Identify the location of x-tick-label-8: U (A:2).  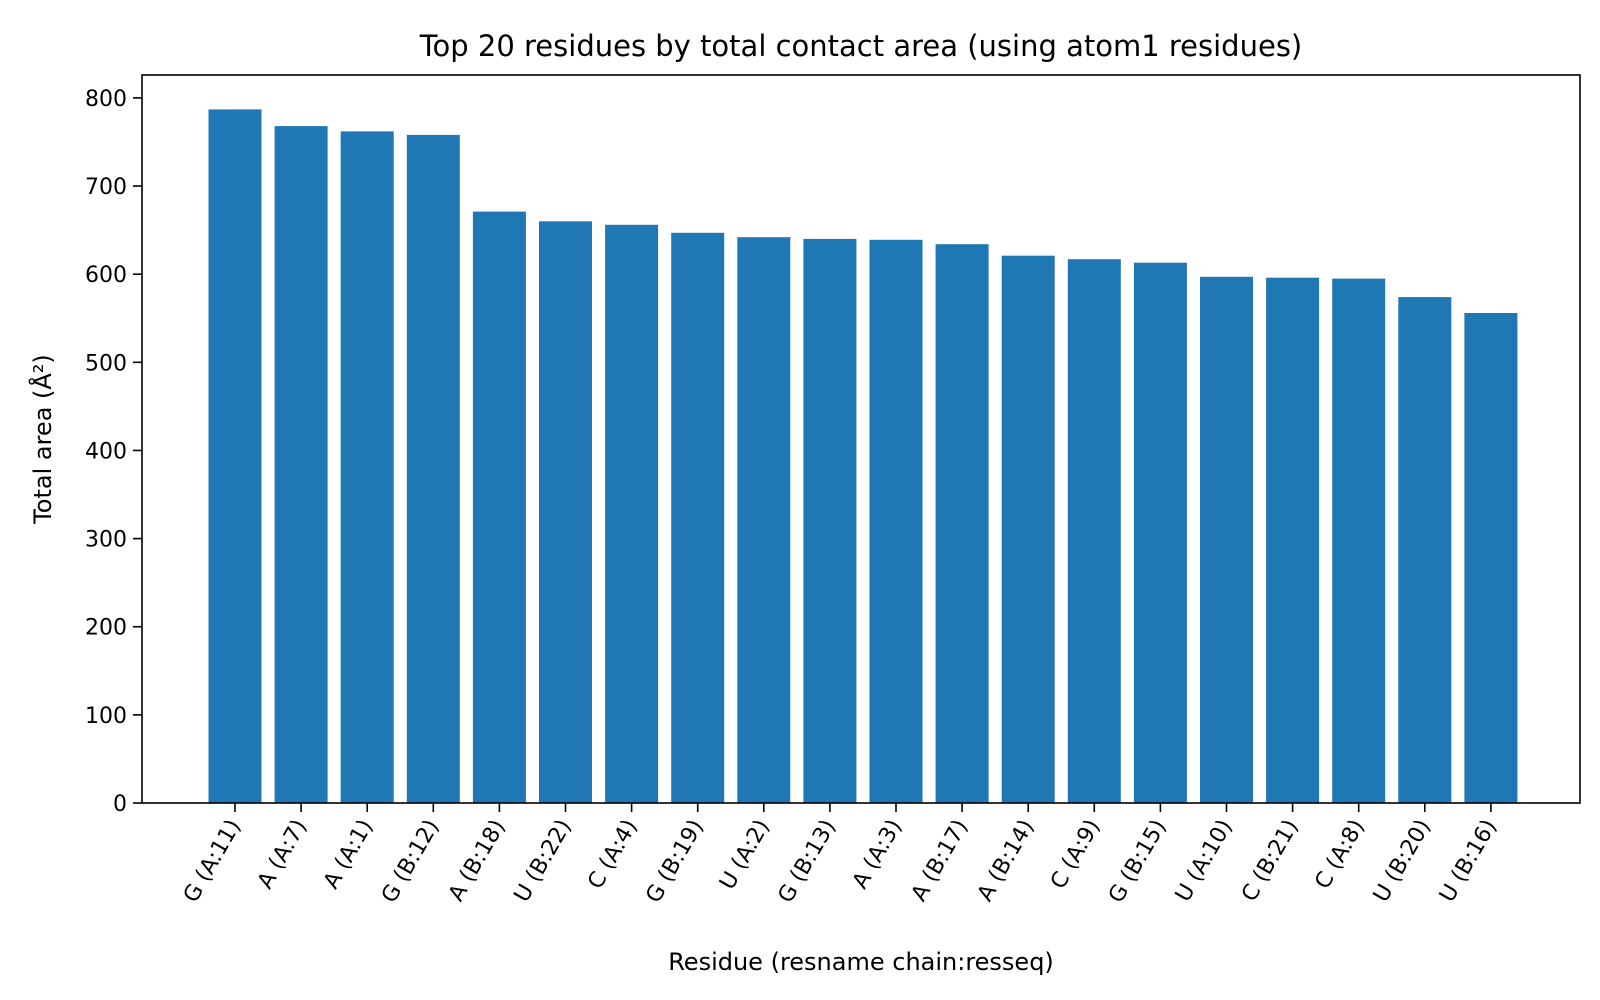
(745, 855).